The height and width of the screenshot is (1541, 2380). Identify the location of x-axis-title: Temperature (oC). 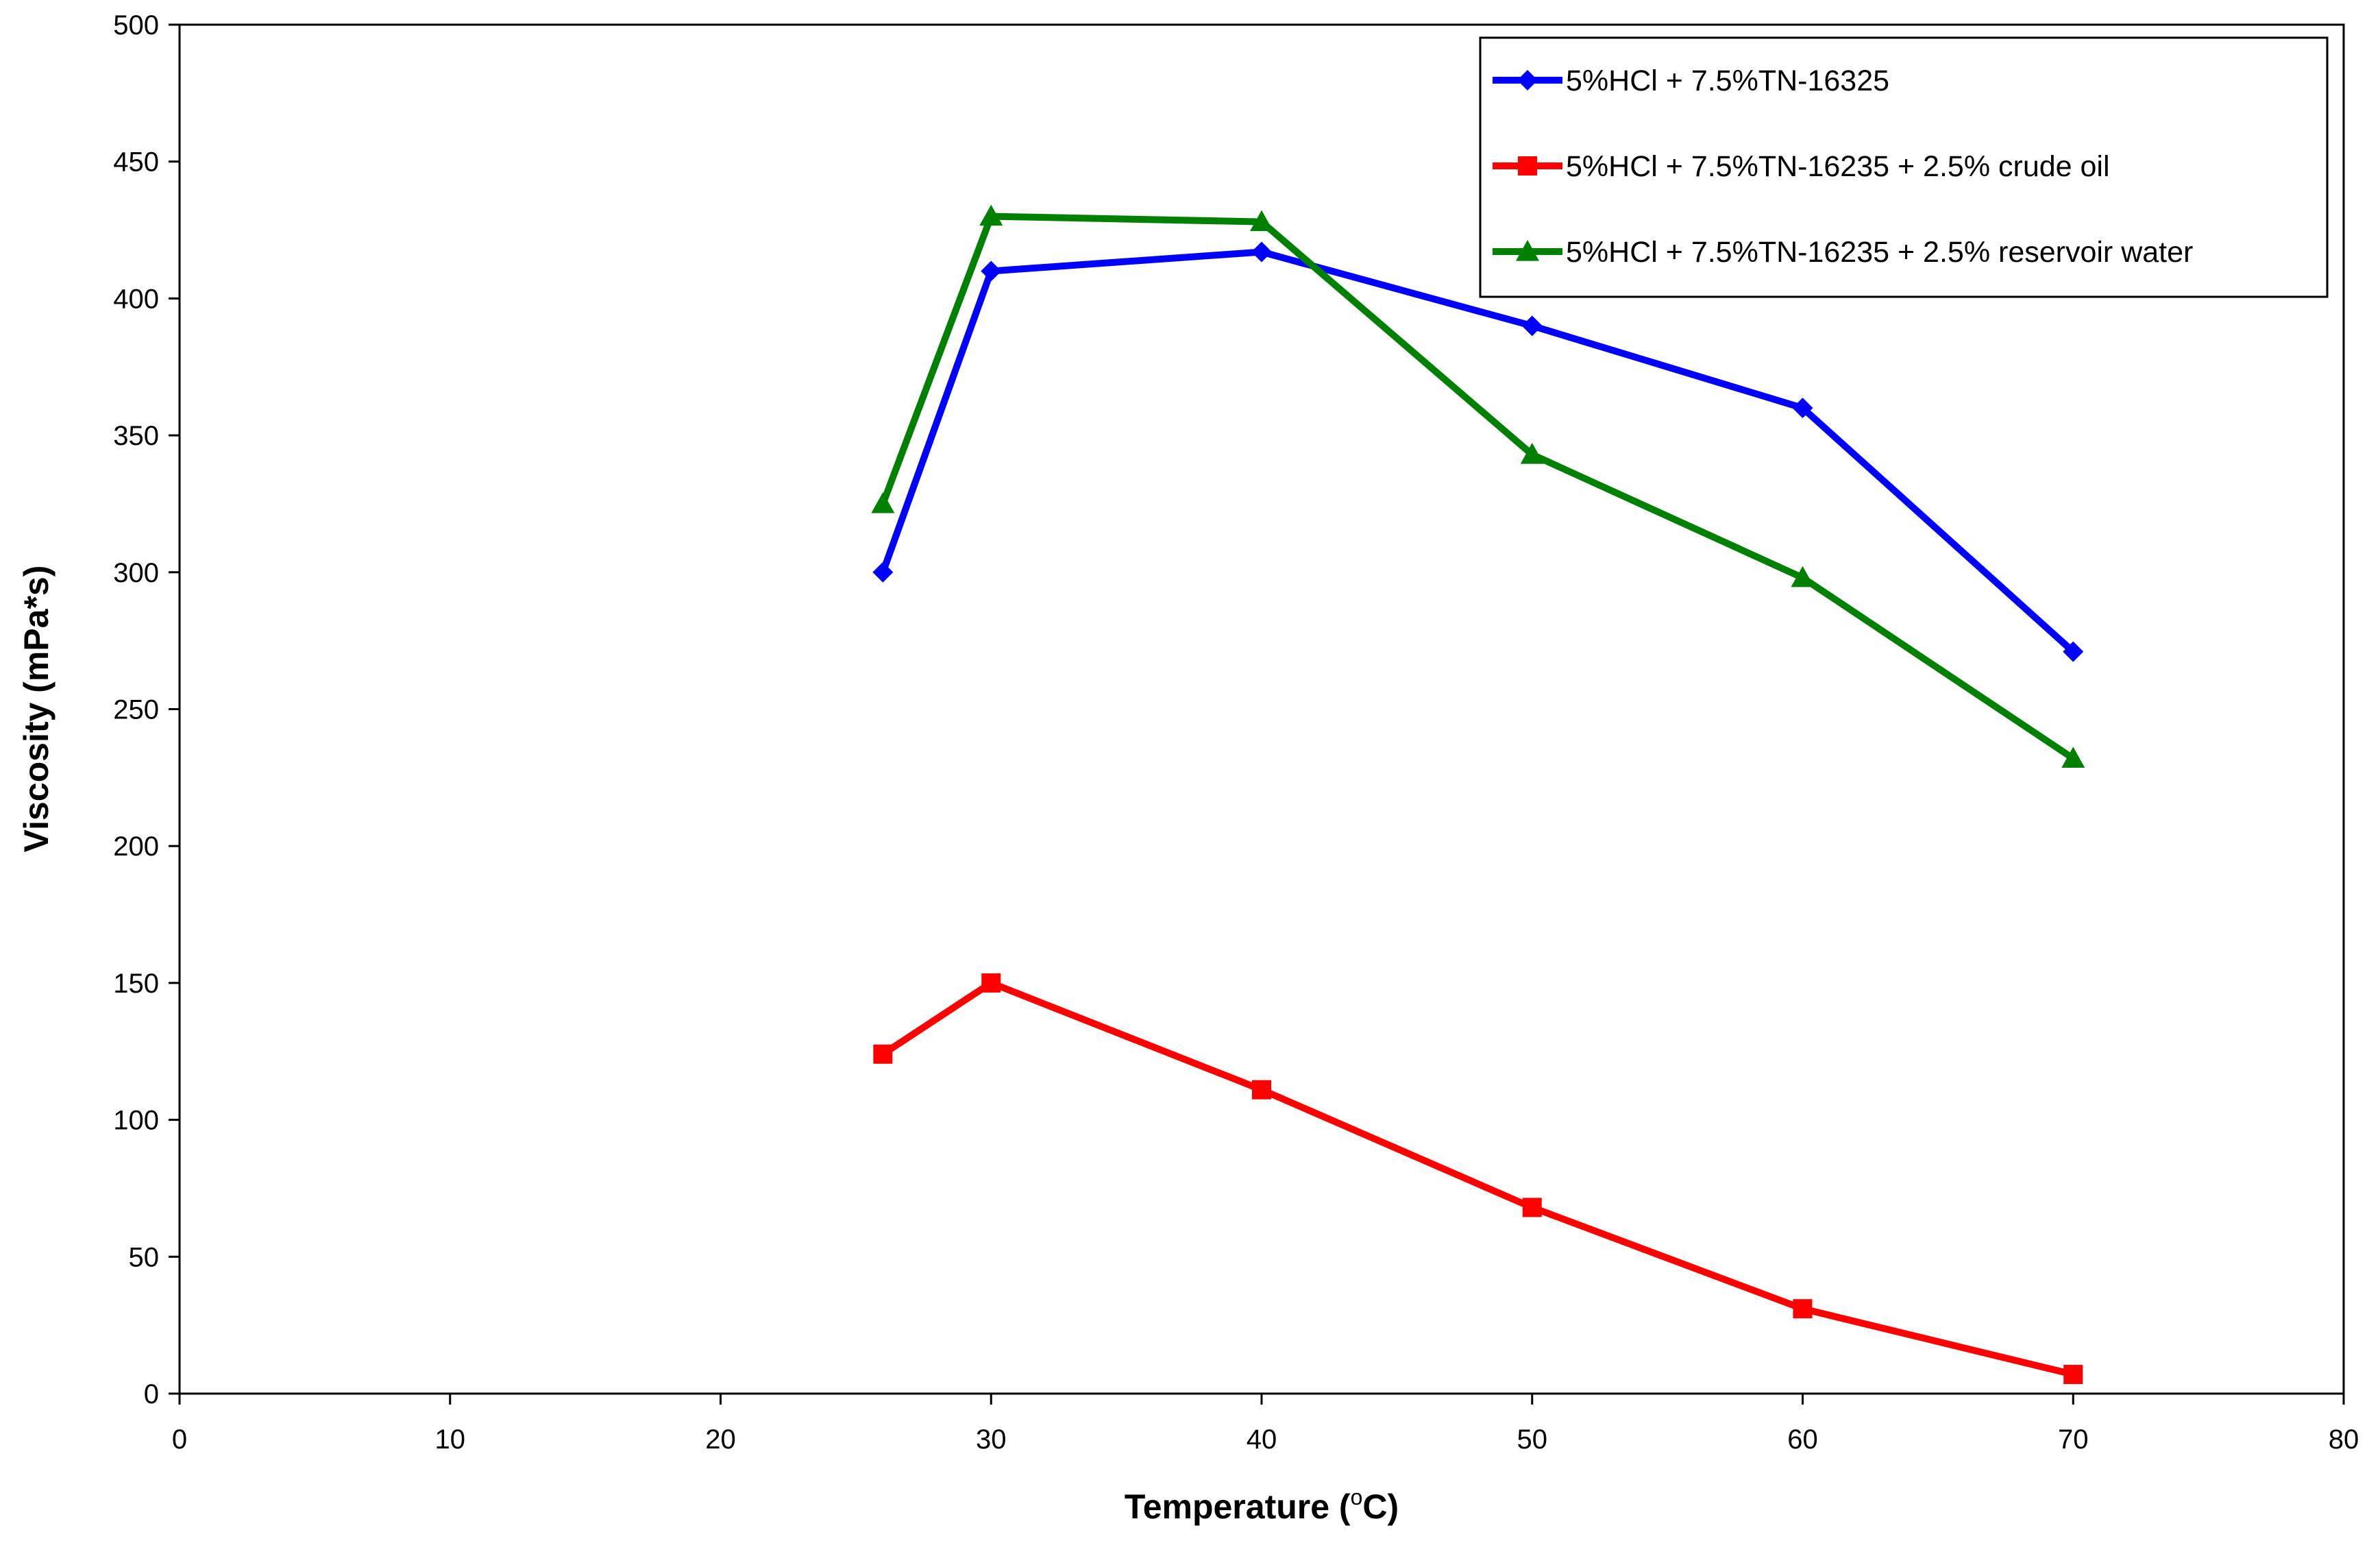
(1262, 1506).